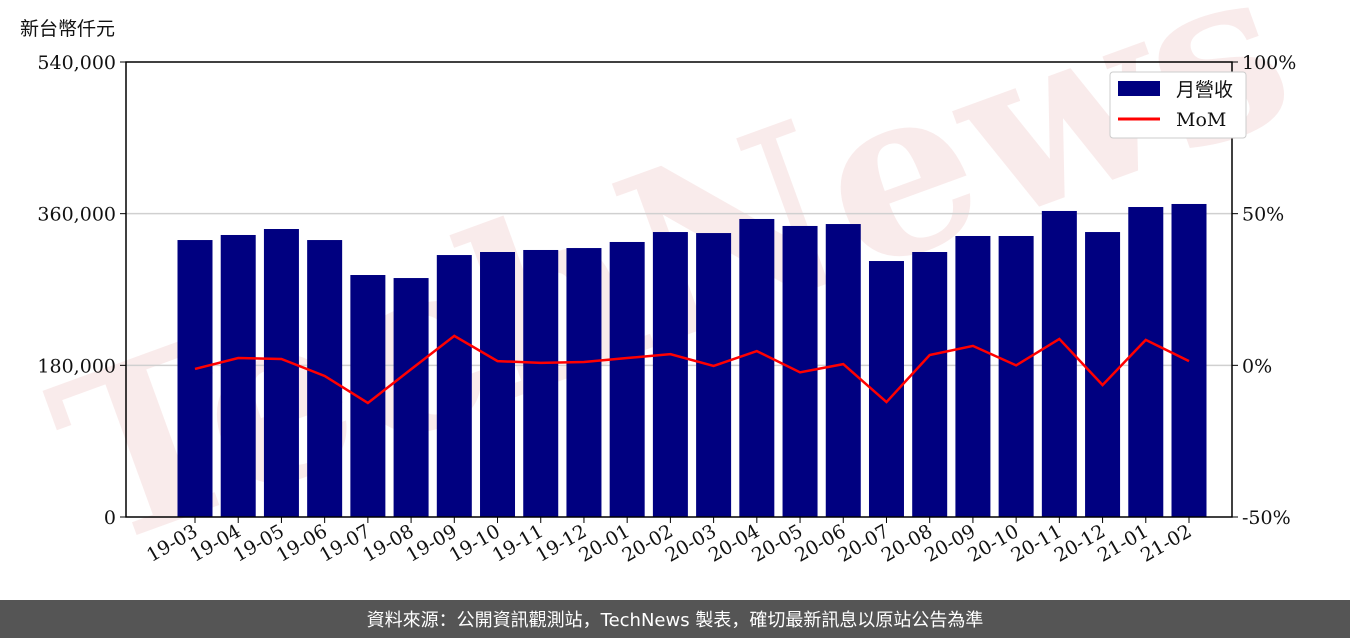  What do you see at coordinates (110, 518) in the screenshot?
I see `left-tick-label: 0` at bounding box center [110, 518].